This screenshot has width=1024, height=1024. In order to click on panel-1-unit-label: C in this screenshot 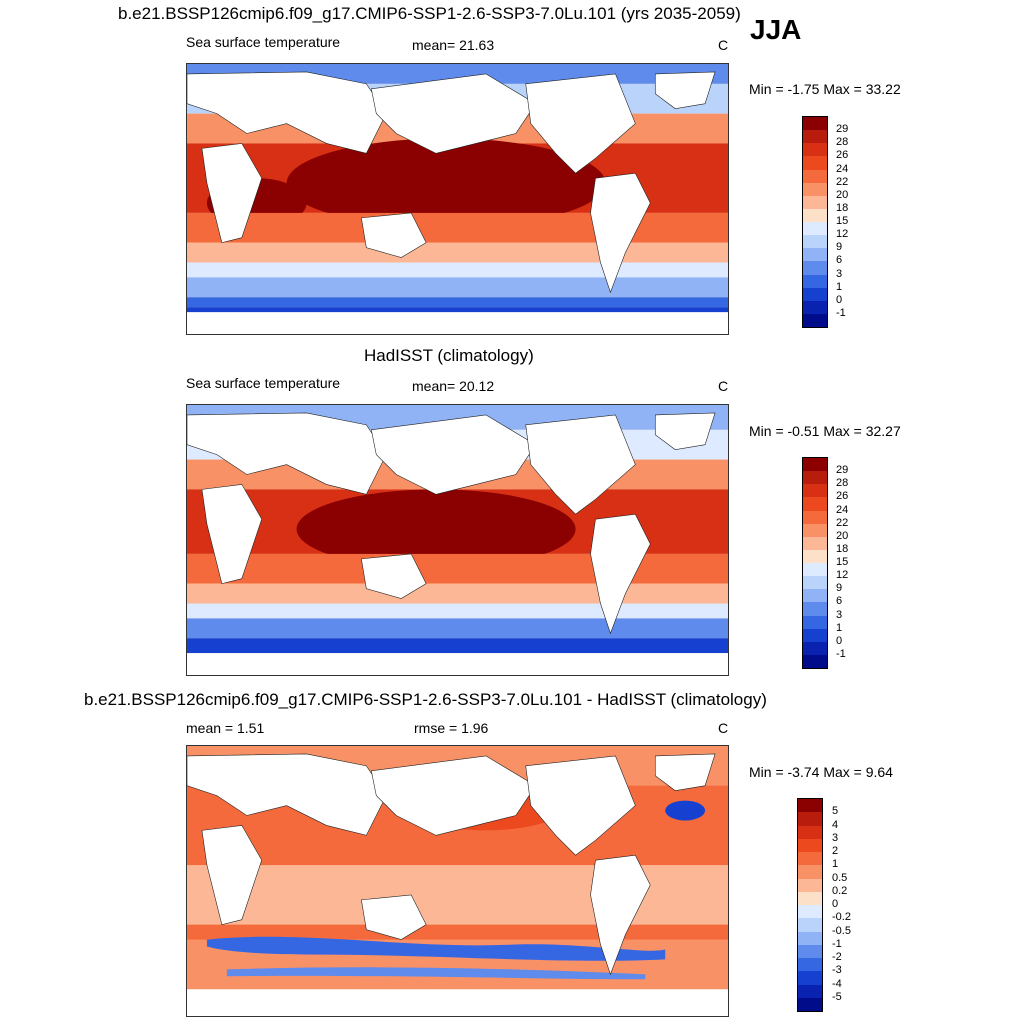, I will do `click(723, 45)`.